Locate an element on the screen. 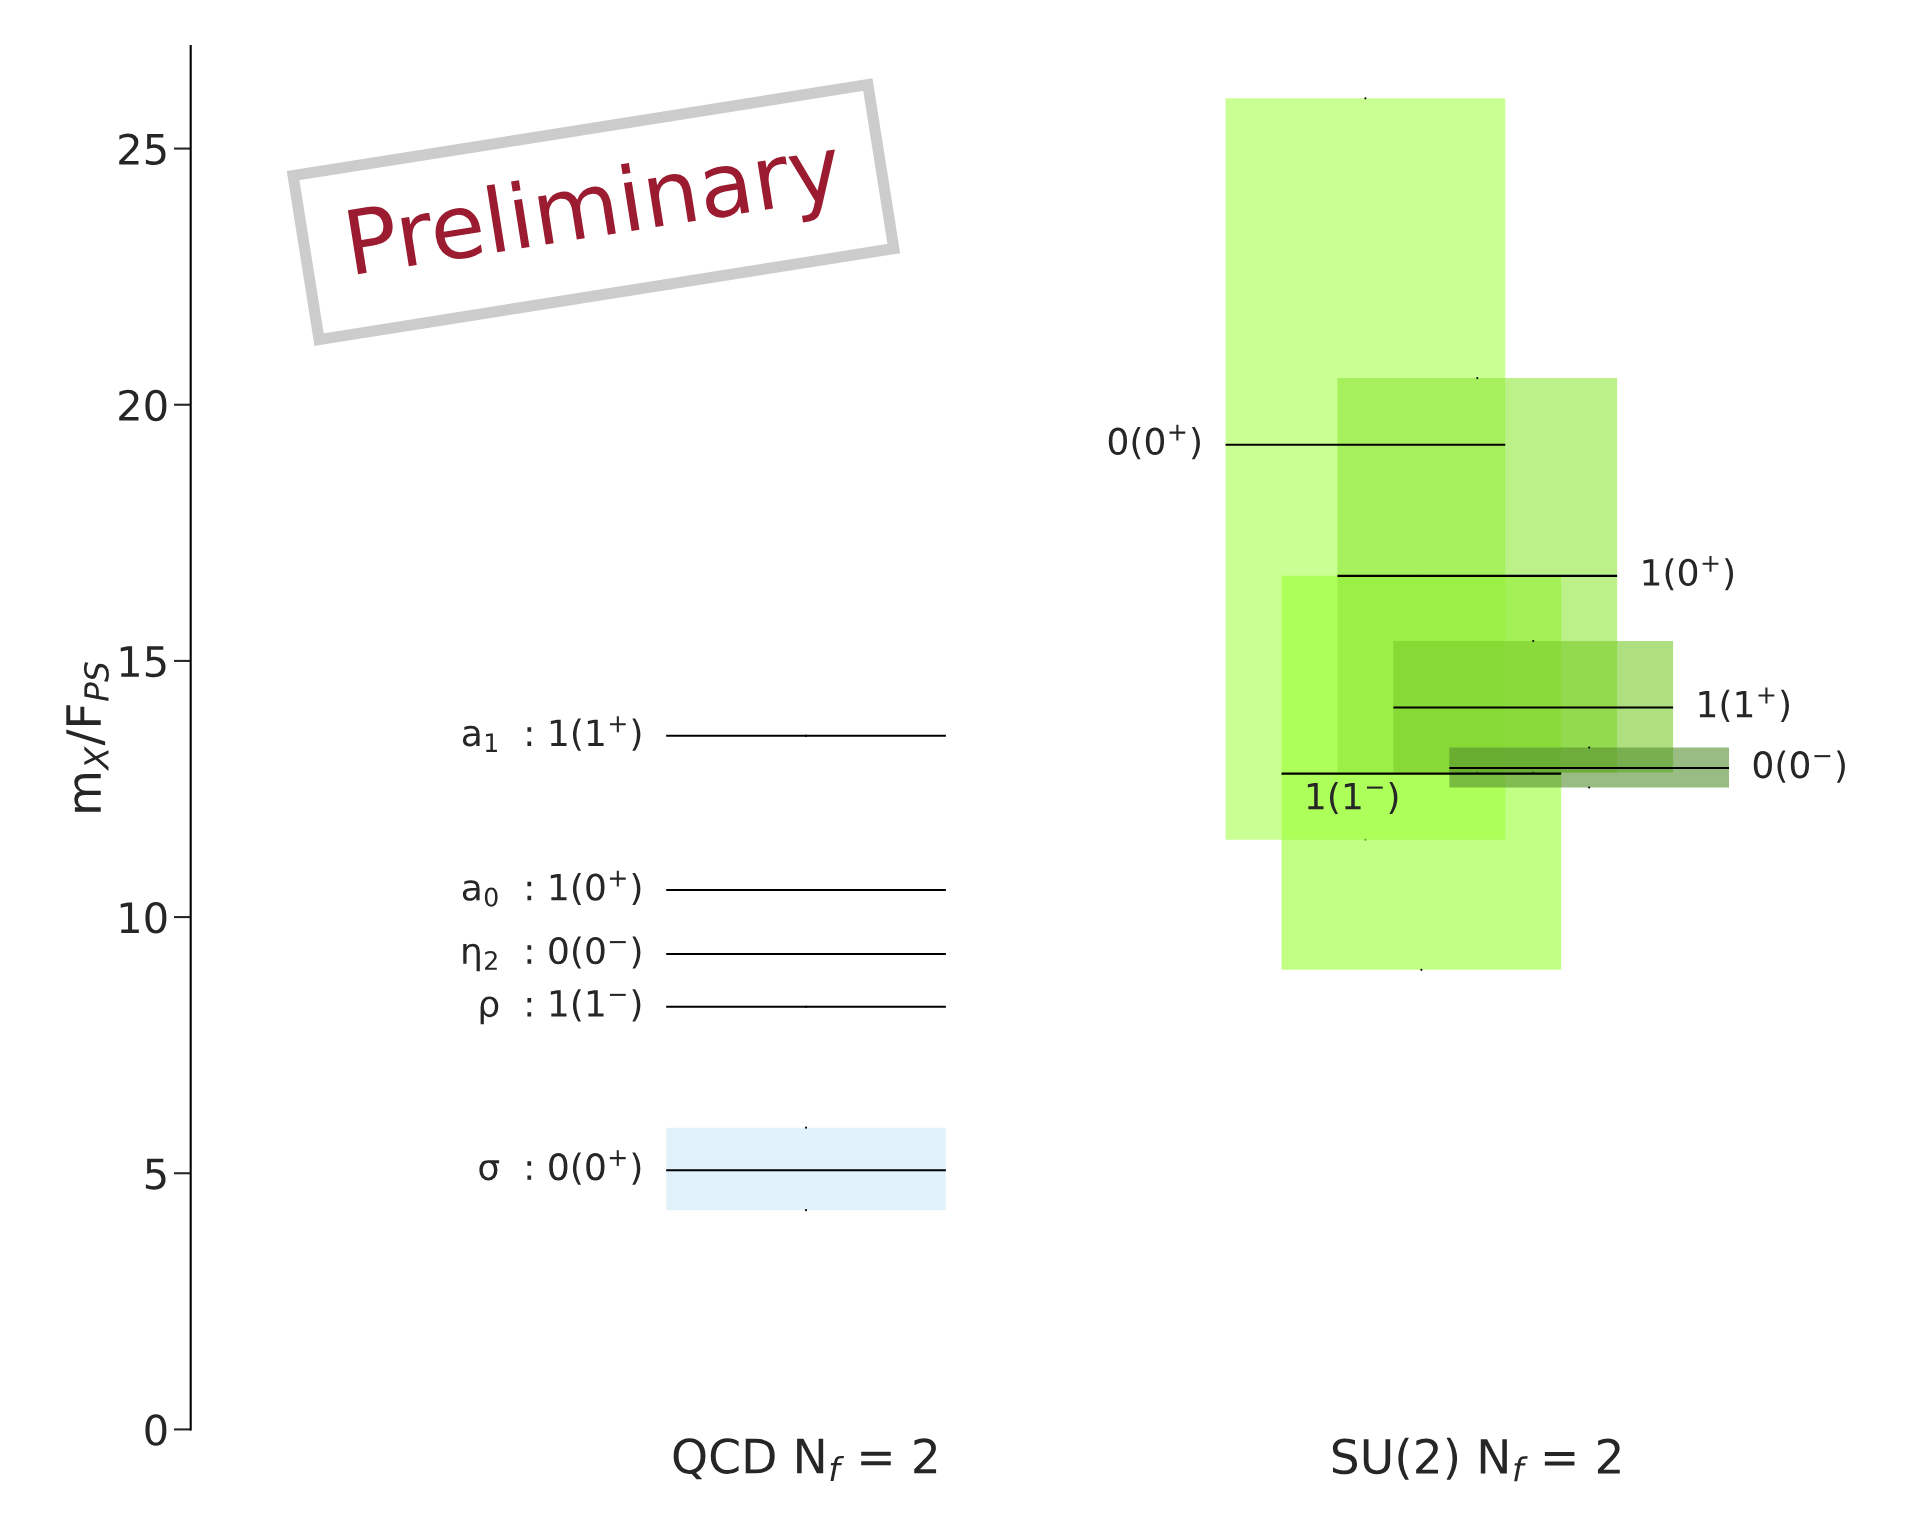  x-tick-label: SU(2) N$_{f}$ = 2 is located at coordinates (1476, 1459).